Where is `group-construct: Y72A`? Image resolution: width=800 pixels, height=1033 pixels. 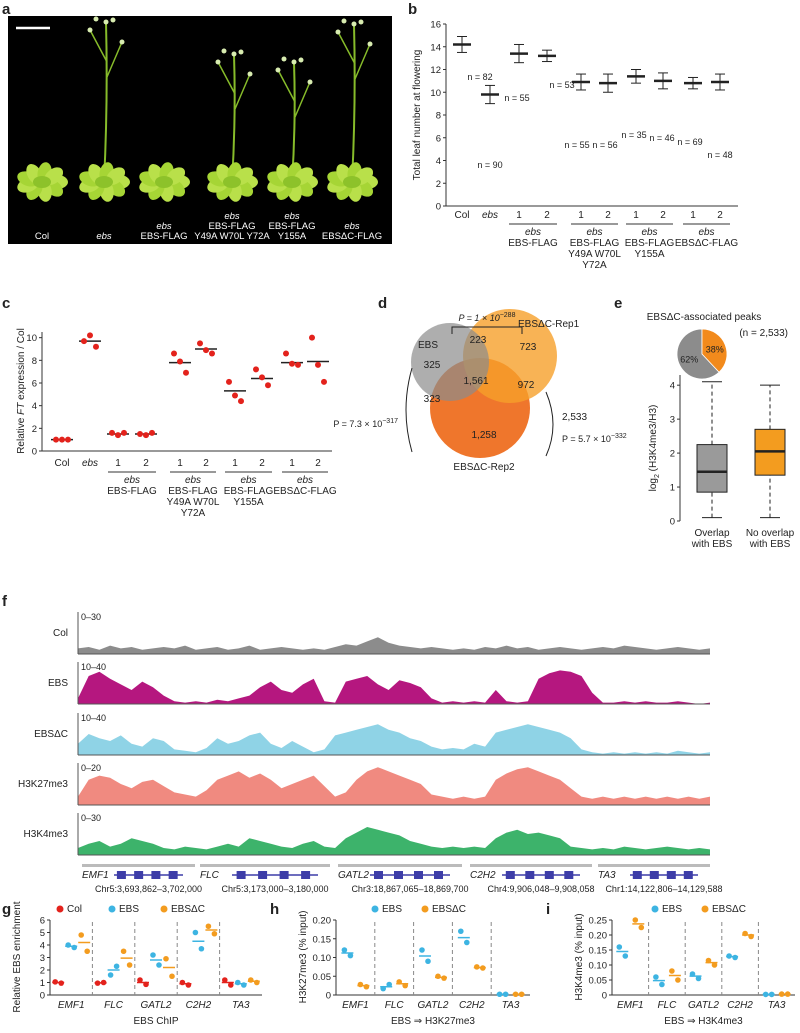 group-construct: Y72A is located at coordinates (594, 265).